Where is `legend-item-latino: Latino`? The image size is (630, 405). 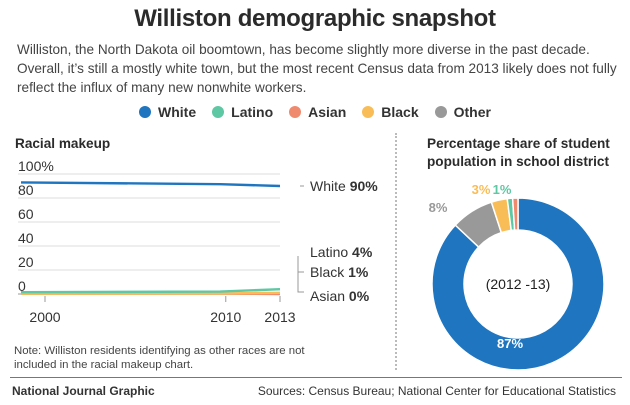 legend-item-latino: Latino is located at coordinates (242, 112).